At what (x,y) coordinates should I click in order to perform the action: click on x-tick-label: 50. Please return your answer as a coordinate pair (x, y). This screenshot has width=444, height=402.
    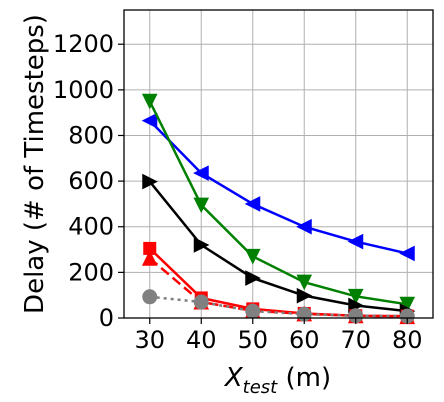
    Looking at the image, I should click on (252, 340).